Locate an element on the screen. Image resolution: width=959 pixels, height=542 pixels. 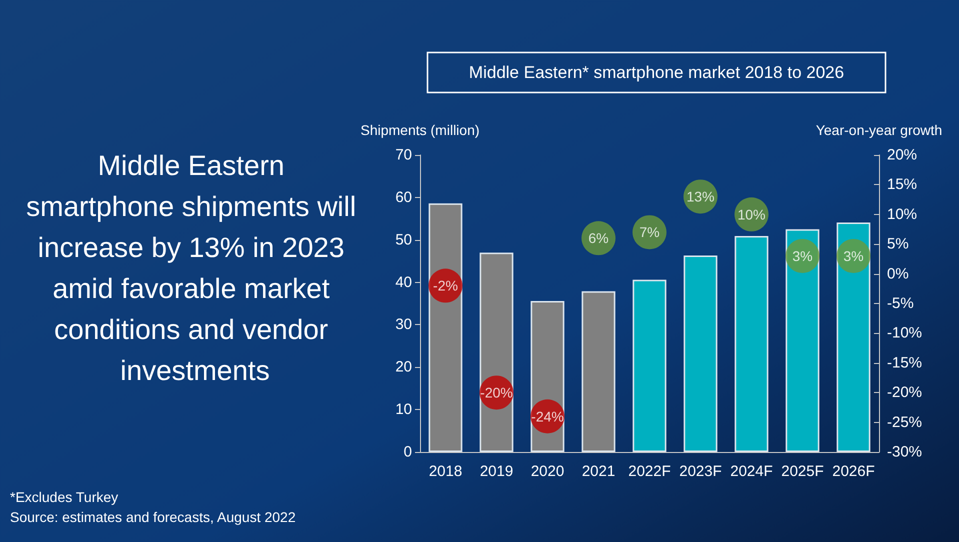
y2-axis-title: Year-on-year growth is located at coordinates (879, 130).